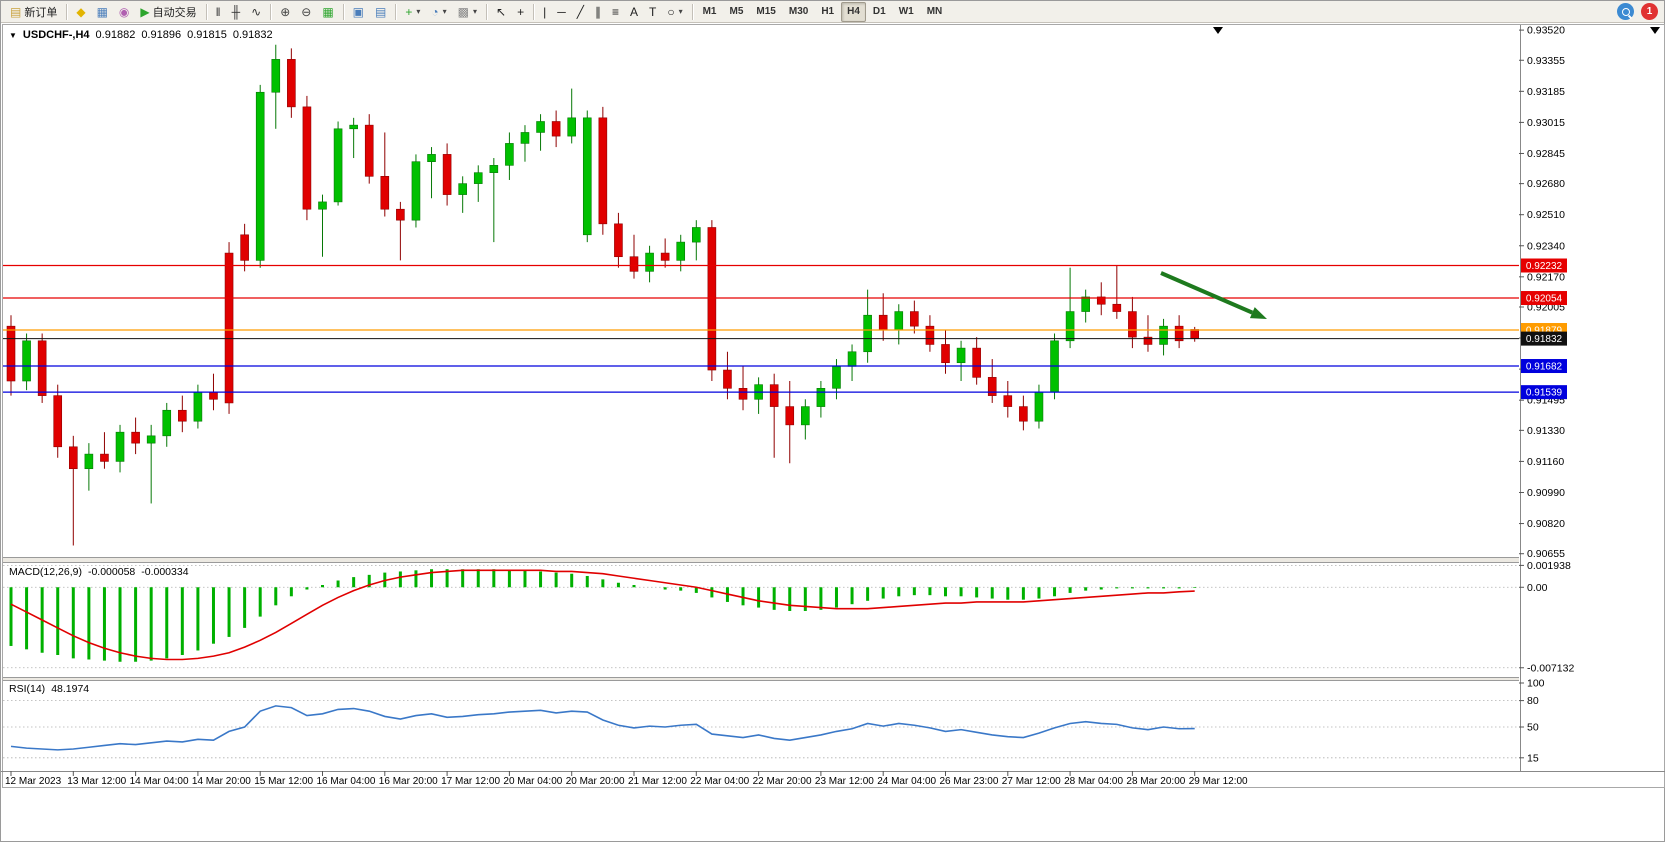 The image size is (1665, 842). I want to click on line-chart-button: ∿, so click(256, 12).